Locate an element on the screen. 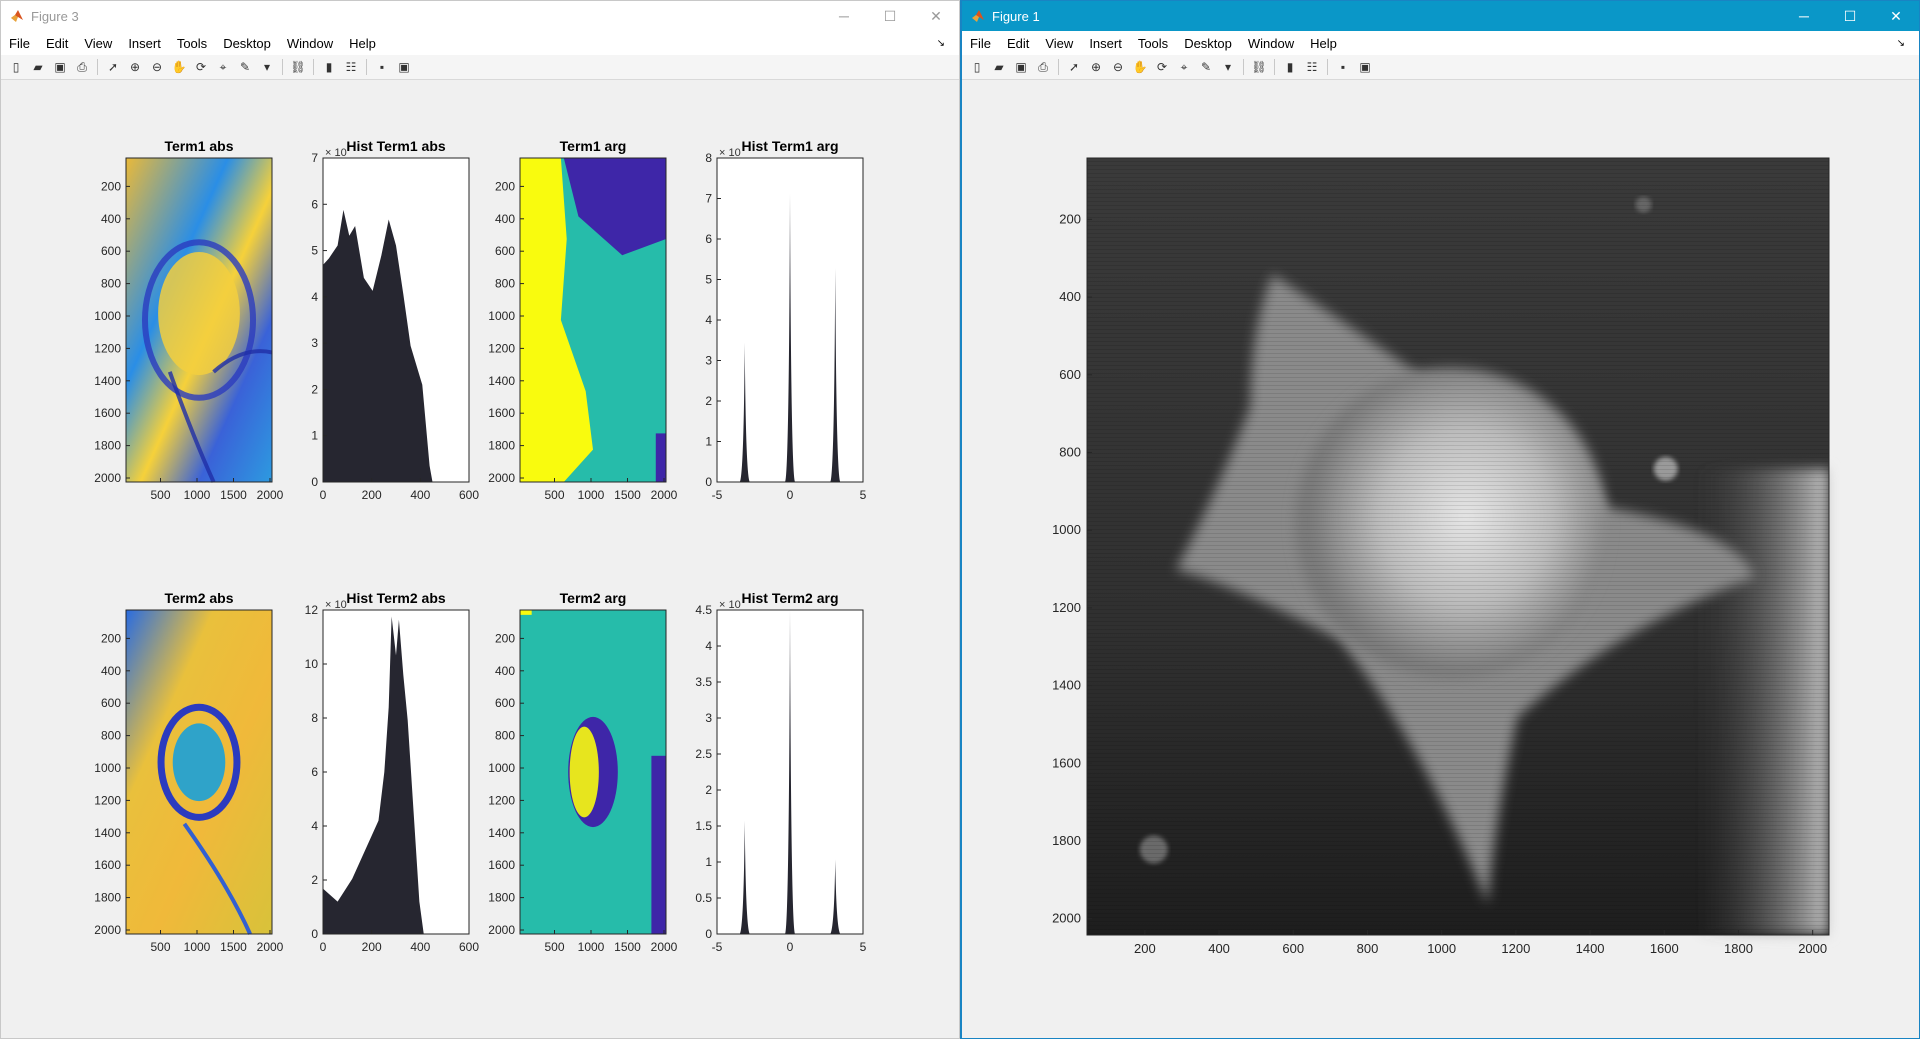 The height and width of the screenshot is (1039, 1920). y-tick-label: 1400 is located at coordinates (1066, 685).